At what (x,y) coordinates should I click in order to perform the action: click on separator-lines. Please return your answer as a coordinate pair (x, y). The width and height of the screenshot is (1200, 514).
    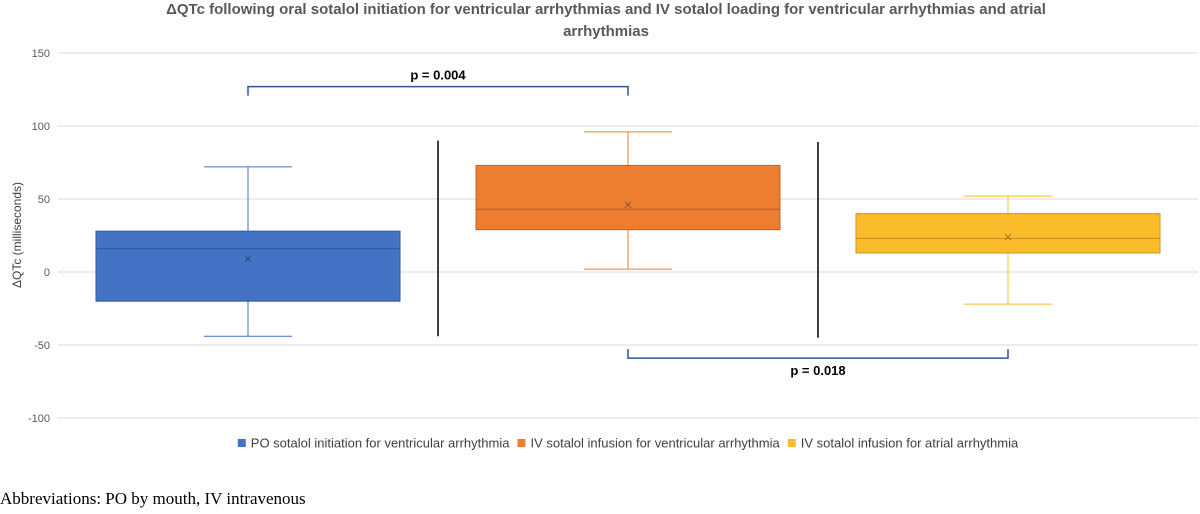
    Looking at the image, I should click on (628, 239).